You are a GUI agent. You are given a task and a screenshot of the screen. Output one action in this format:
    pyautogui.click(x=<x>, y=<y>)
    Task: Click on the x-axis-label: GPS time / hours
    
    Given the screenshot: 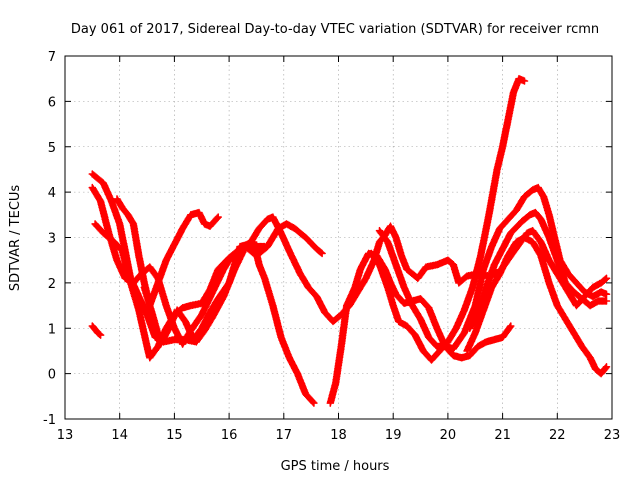 What is the action you would take?
    pyautogui.click(x=335, y=466)
    